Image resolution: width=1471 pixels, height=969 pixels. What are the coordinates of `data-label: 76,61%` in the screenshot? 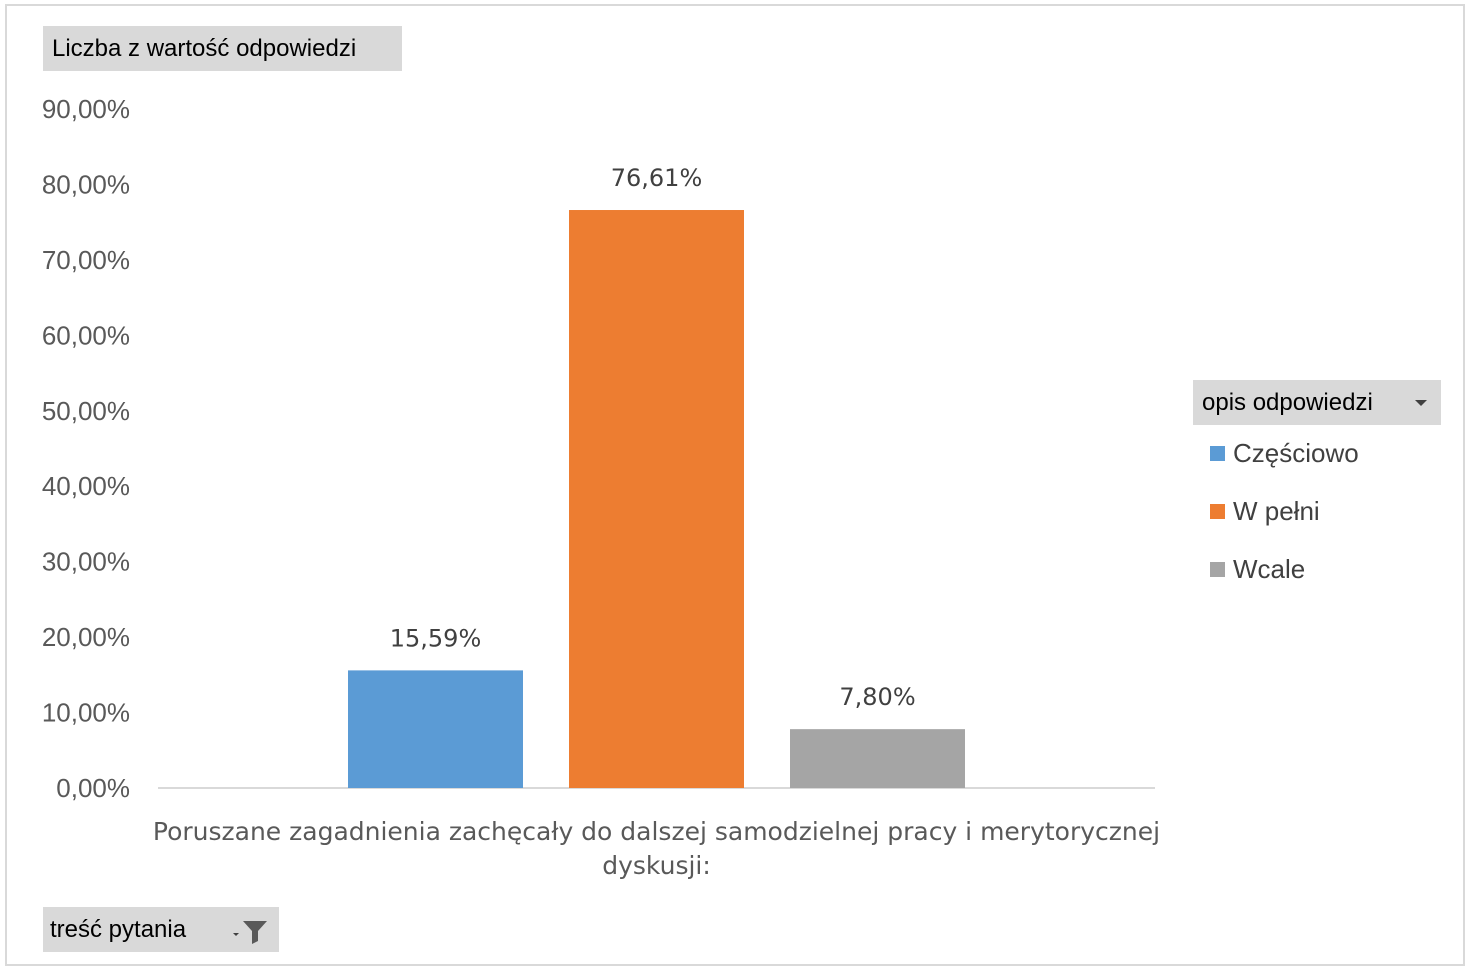 It's located at (657, 178).